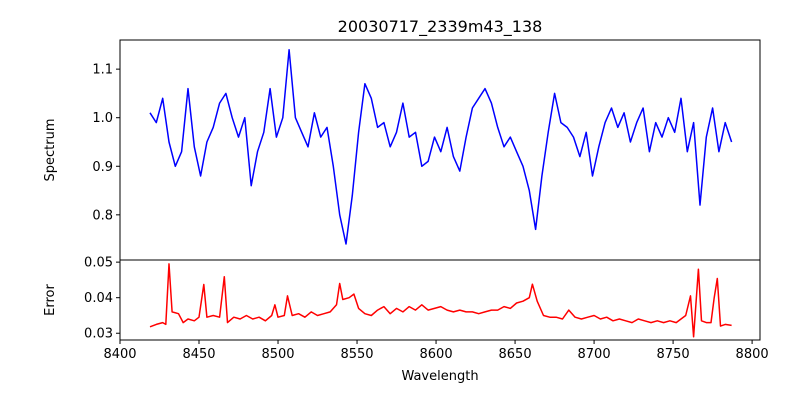 The height and width of the screenshot is (405, 800). Describe the element at coordinates (102, 70) in the screenshot. I see `ytick-label: 1.1` at that location.